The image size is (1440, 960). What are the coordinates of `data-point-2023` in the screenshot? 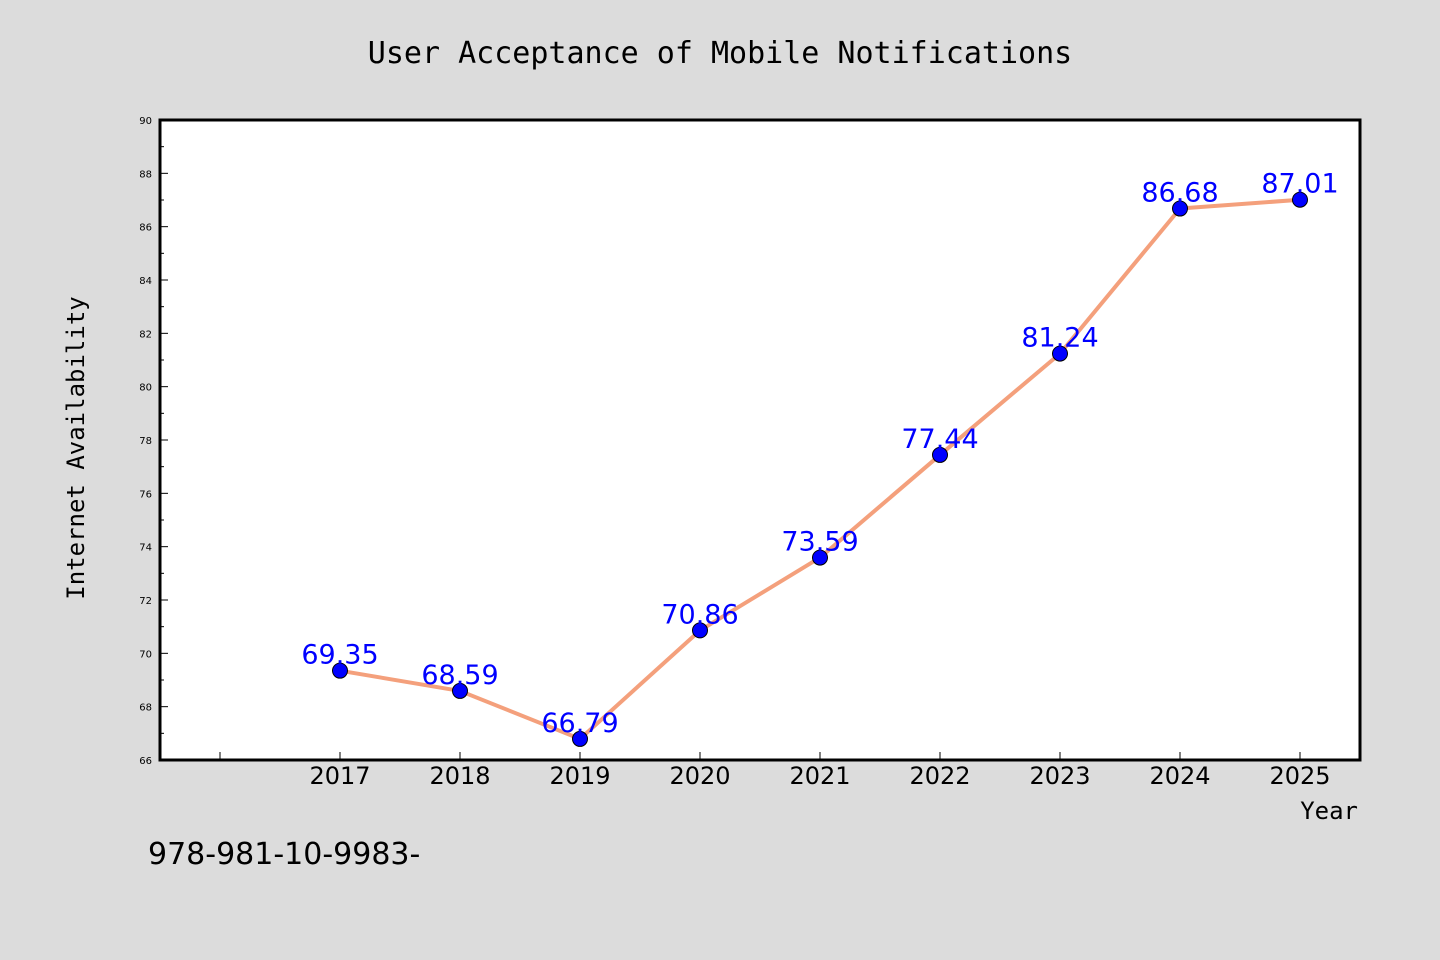 It's located at (1060, 353).